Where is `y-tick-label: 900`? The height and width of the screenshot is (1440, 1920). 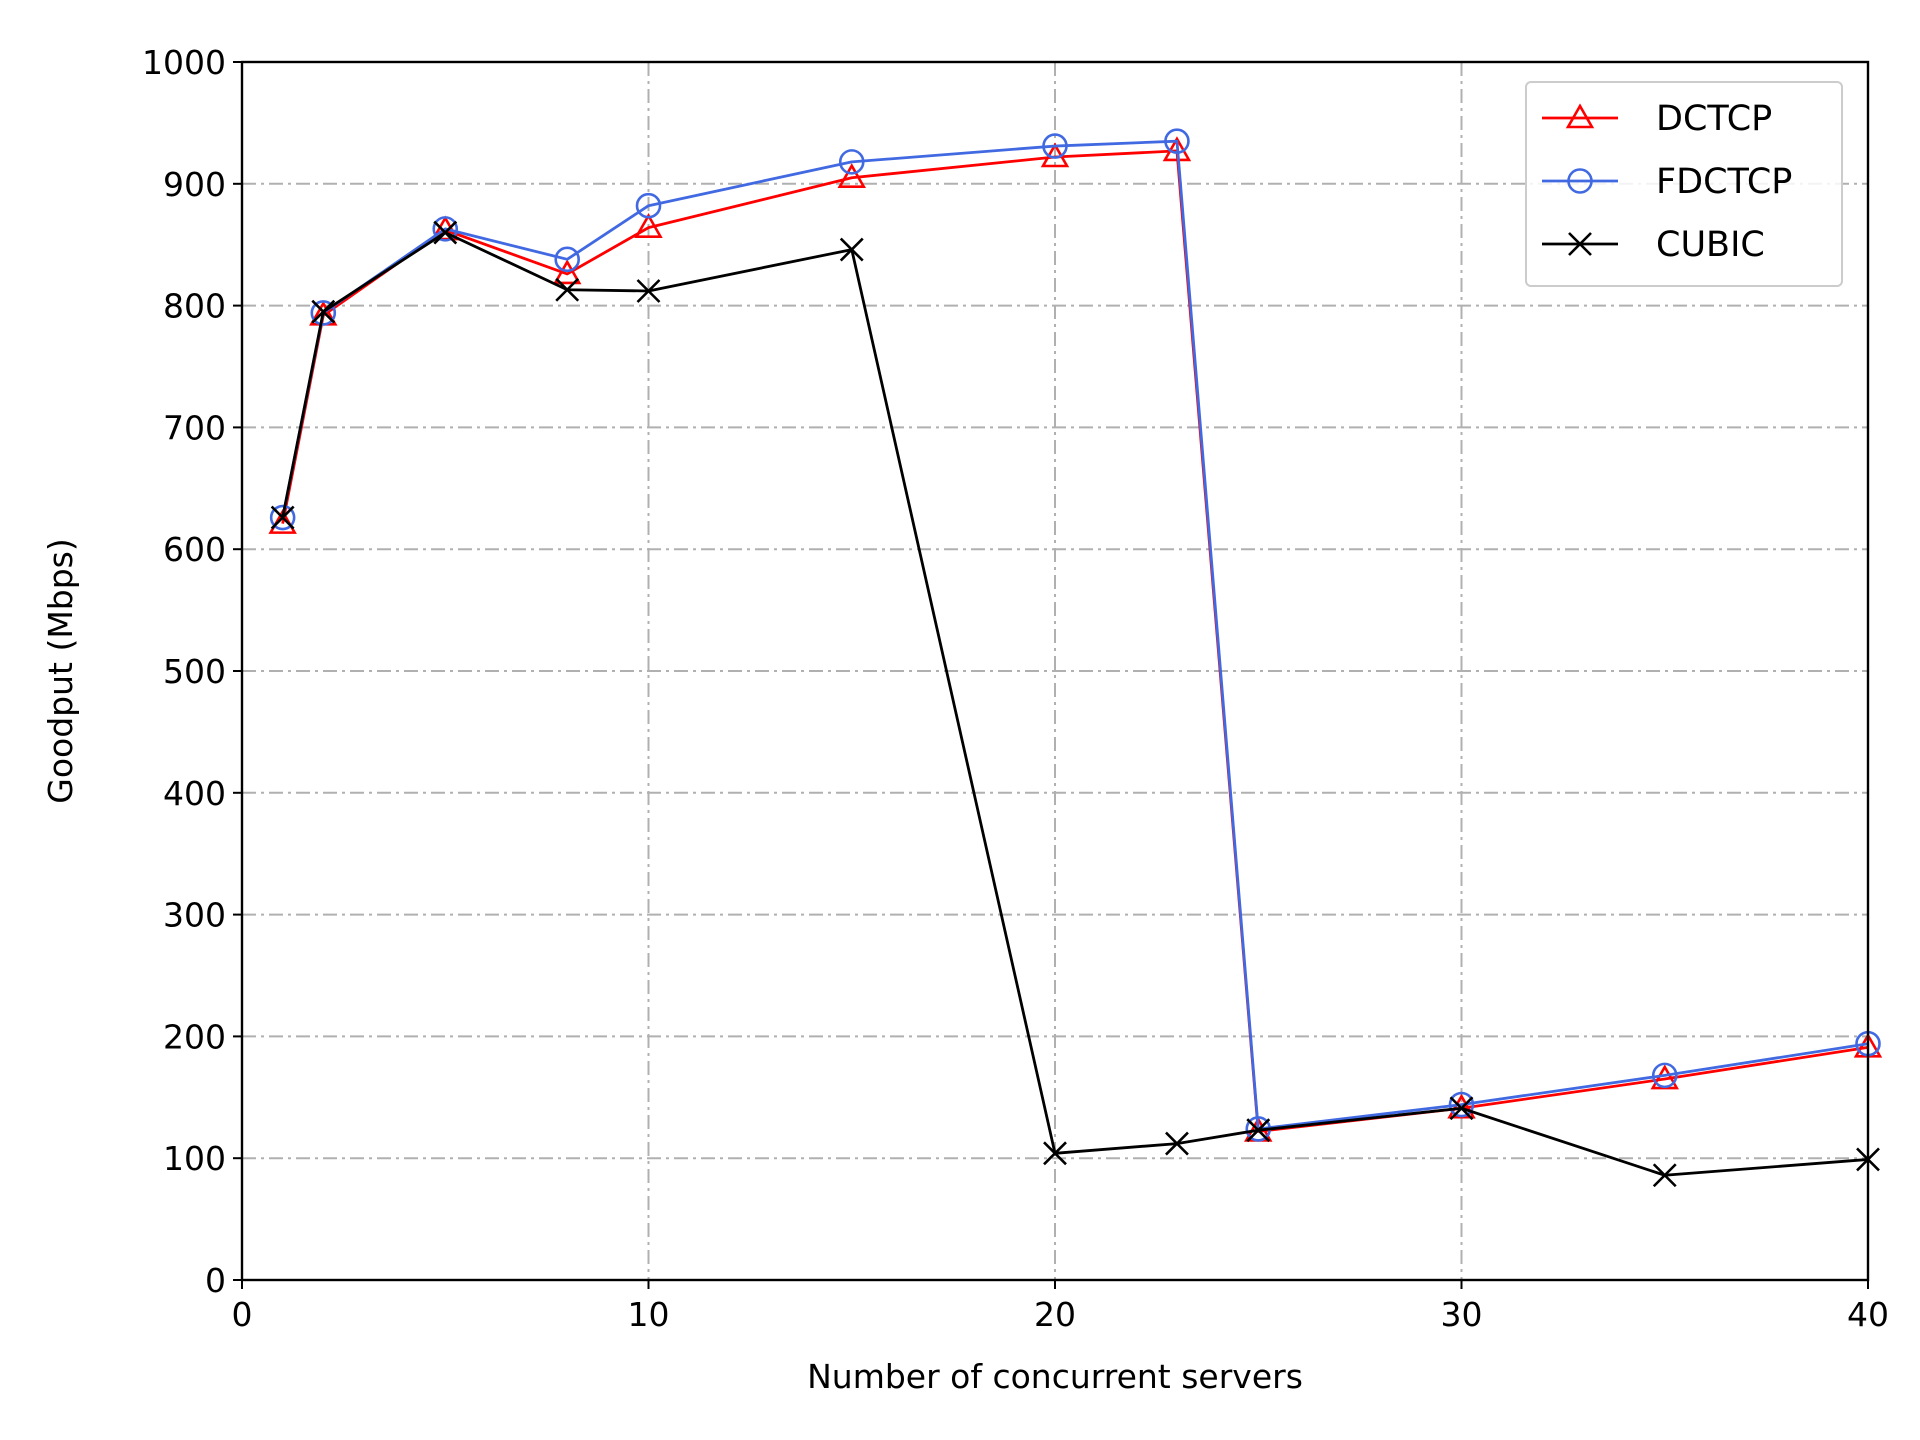 y-tick-label: 900 is located at coordinates (194, 184).